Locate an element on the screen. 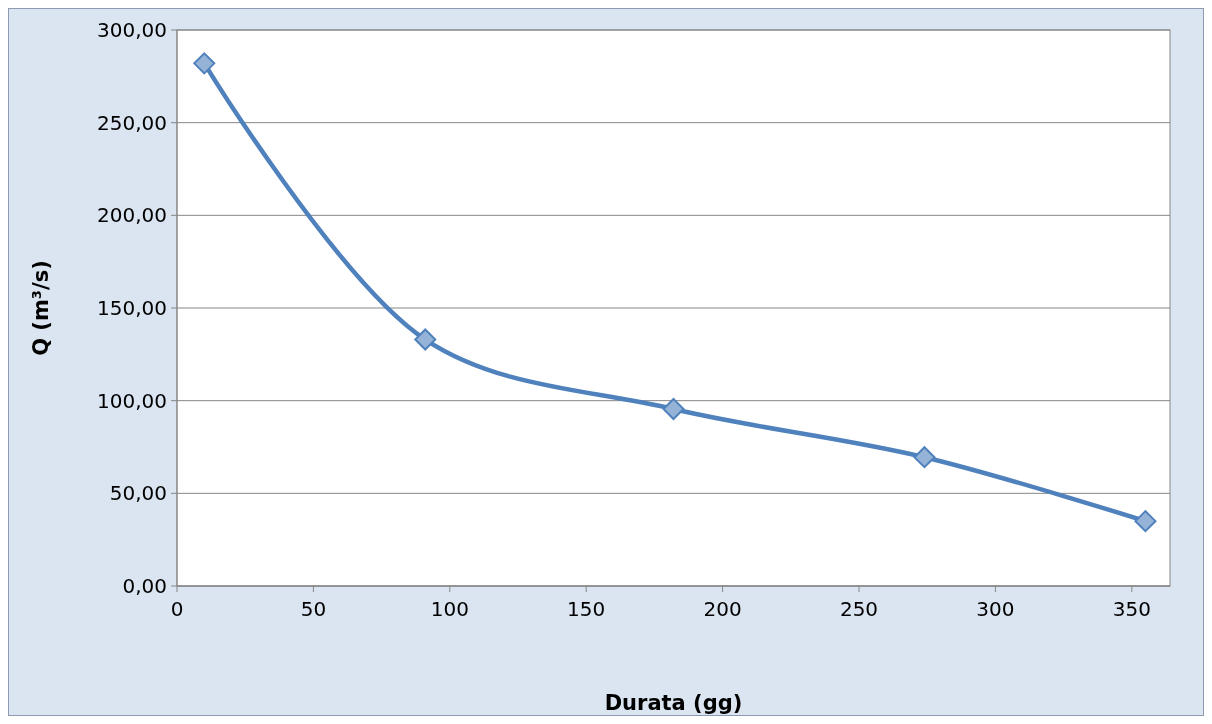 The height and width of the screenshot is (724, 1212). x-tick-label: 150 is located at coordinates (586, 609).